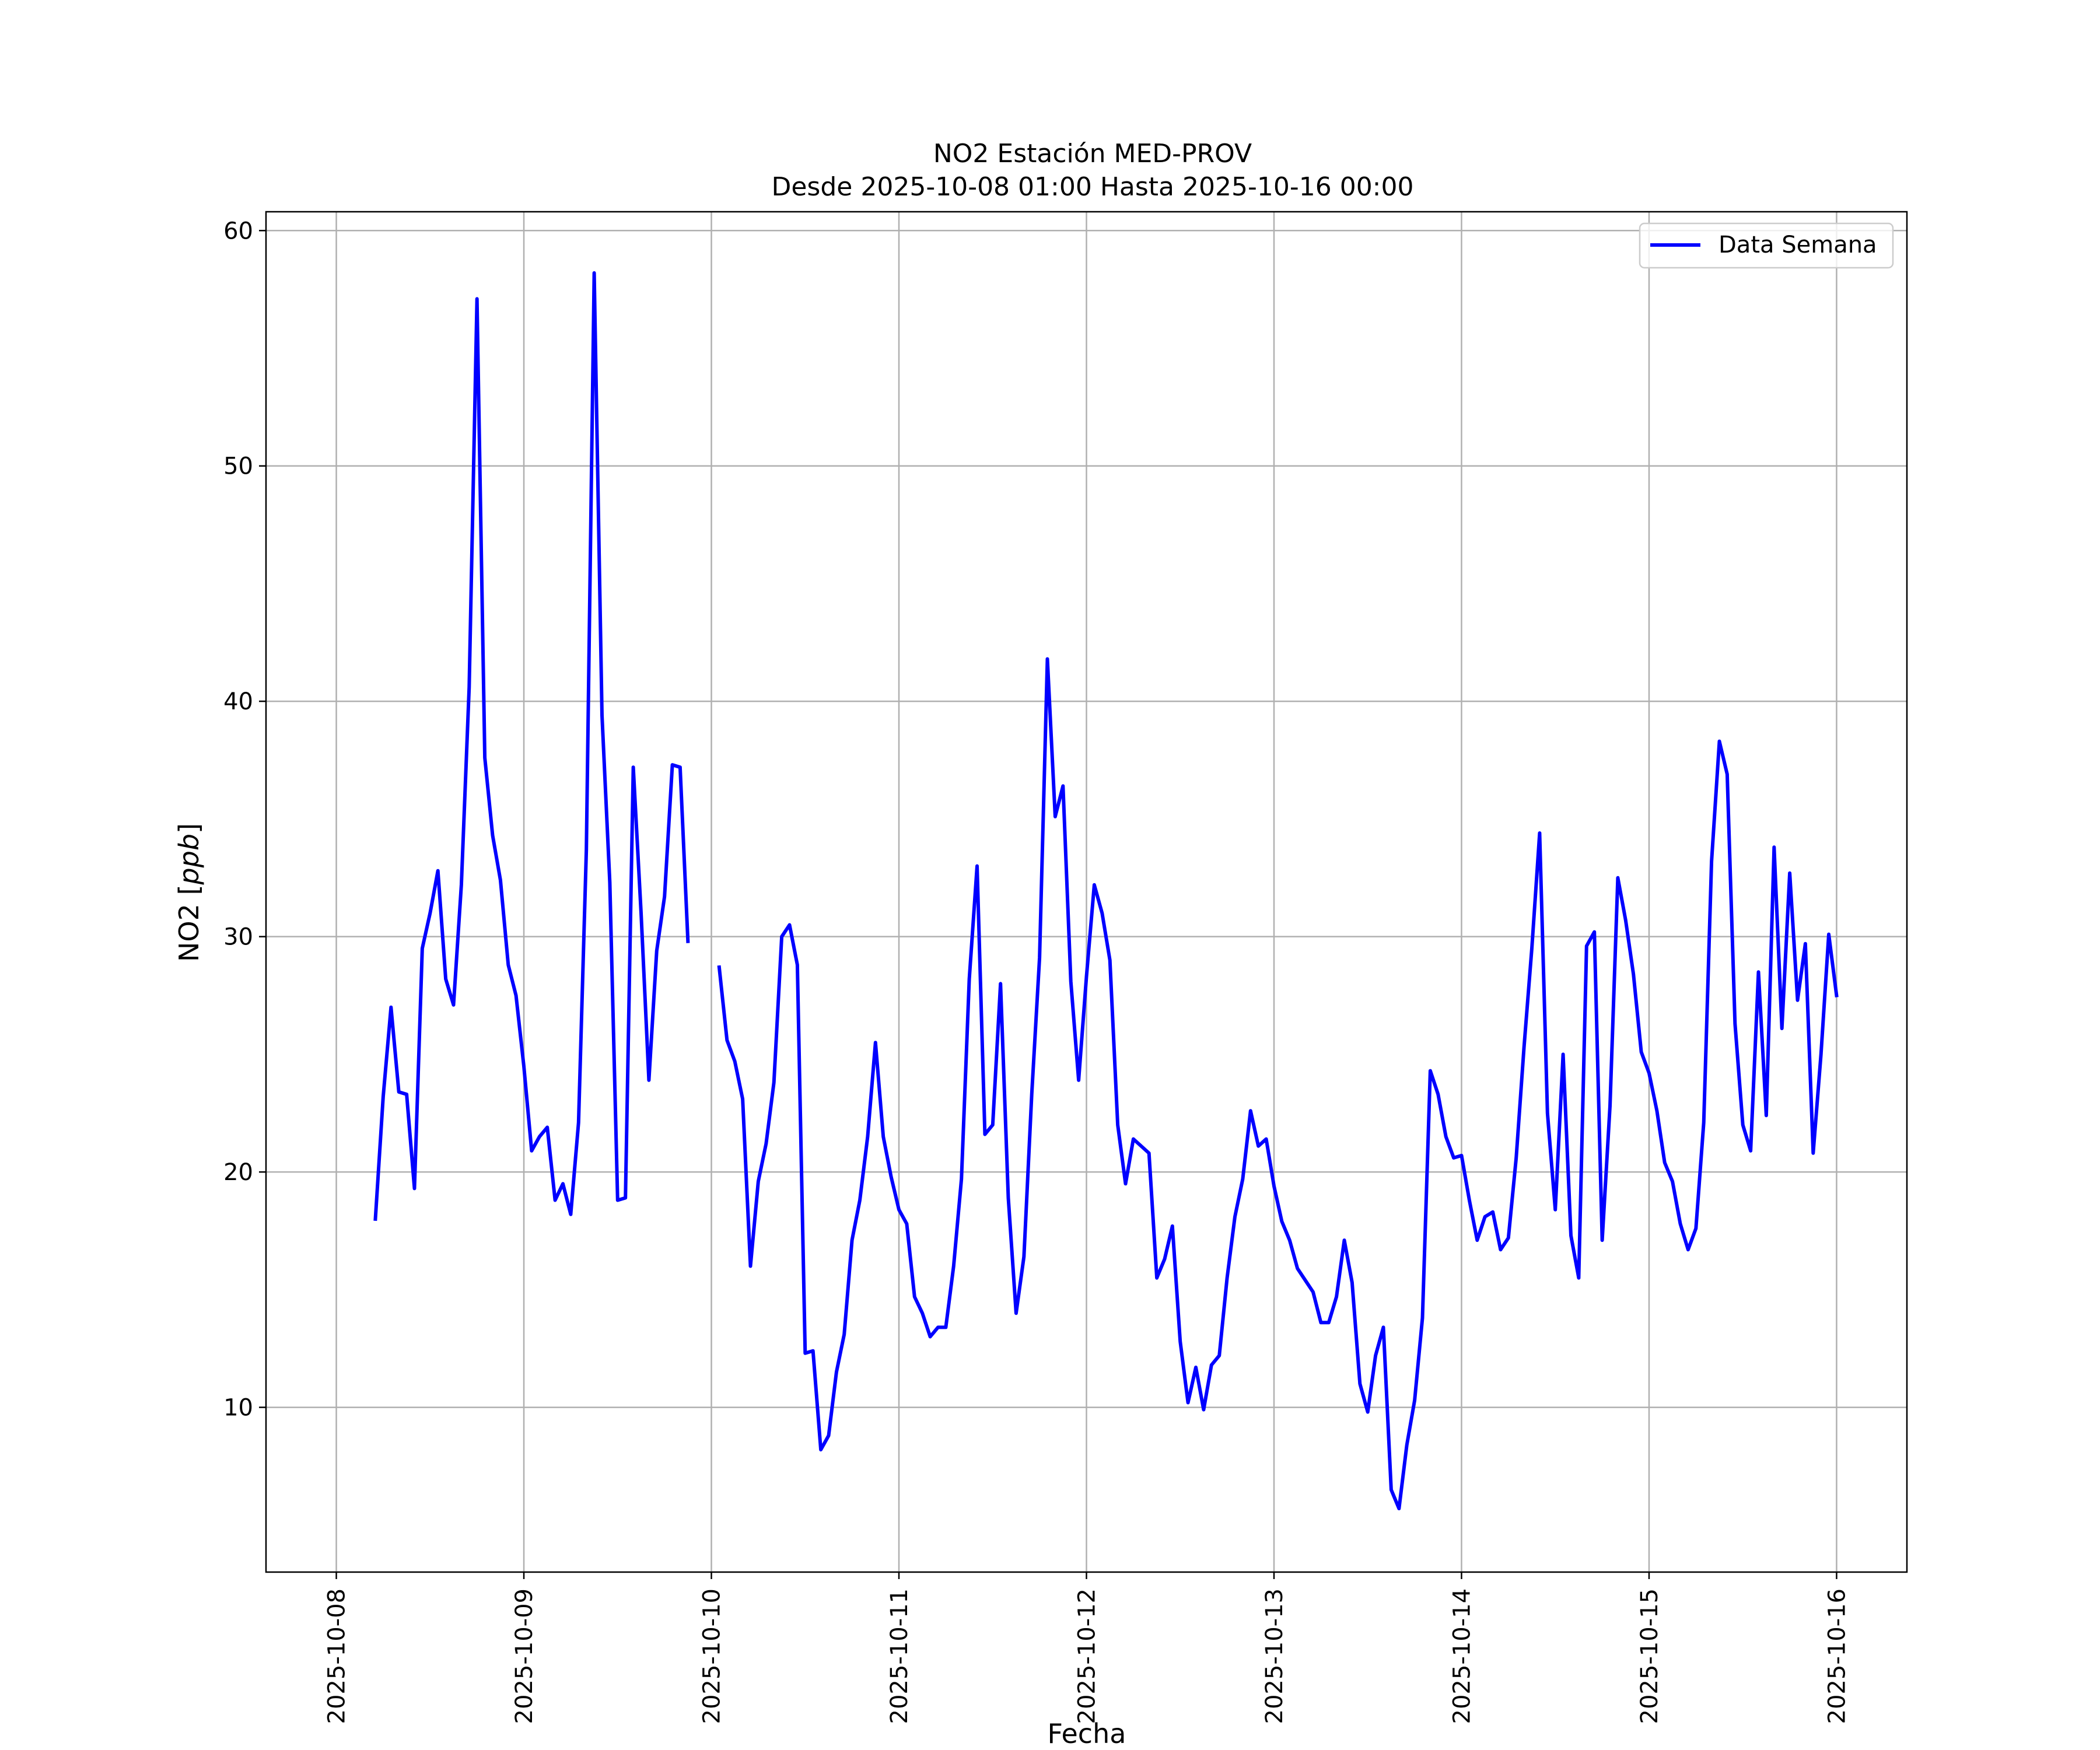 The width and height of the screenshot is (2100, 1750). I want to click on y-tick-label: 30, so click(238, 937).